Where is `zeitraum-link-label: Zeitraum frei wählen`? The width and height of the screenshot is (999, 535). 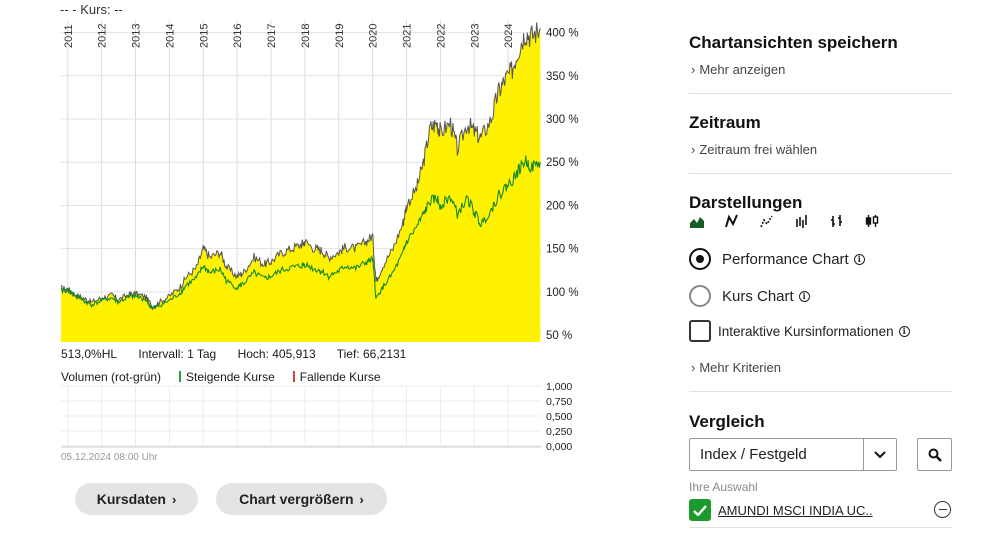
zeitraum-link-label: Zeitraum frei wählen is located at coordinates (758, 149).